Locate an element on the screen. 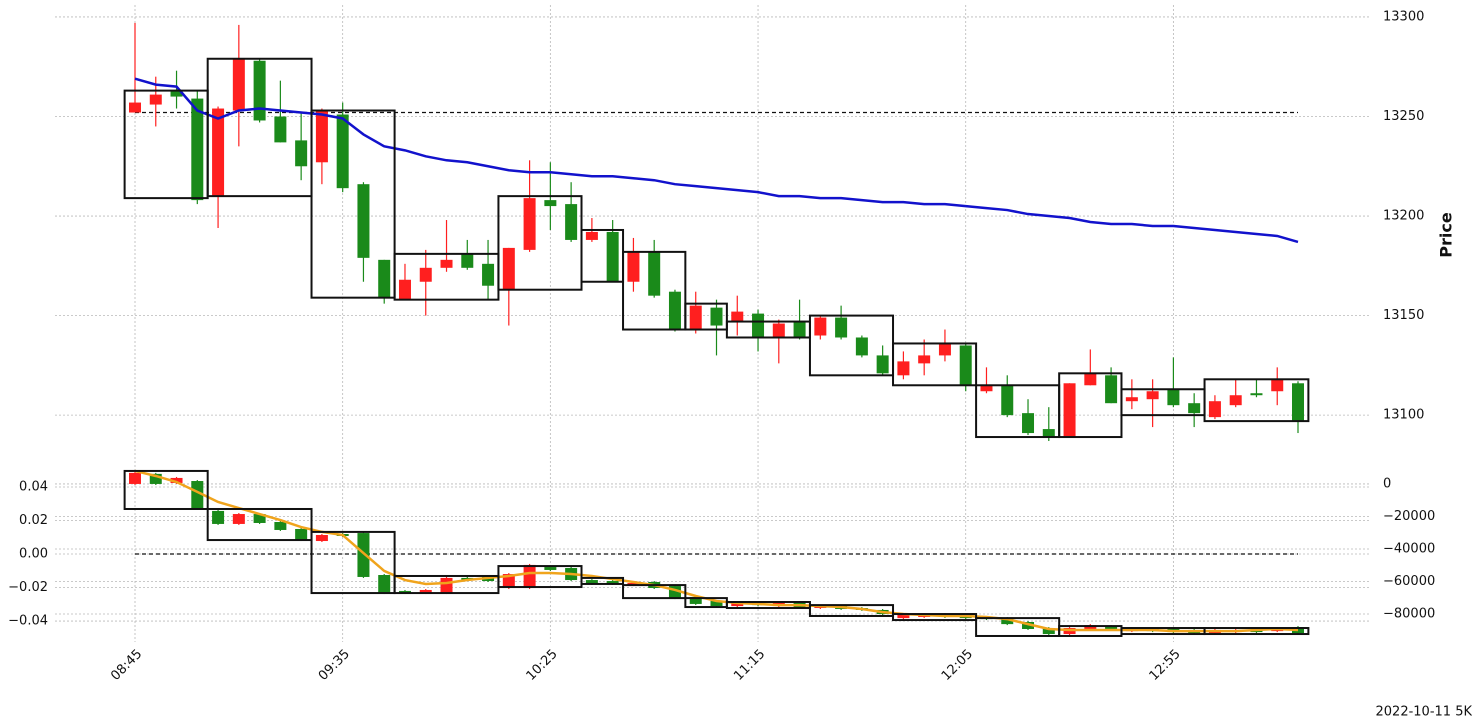 This screenshot has height=725, width=1472. footer: 2022-10-11 5K is located at coordinates (1424, 712).